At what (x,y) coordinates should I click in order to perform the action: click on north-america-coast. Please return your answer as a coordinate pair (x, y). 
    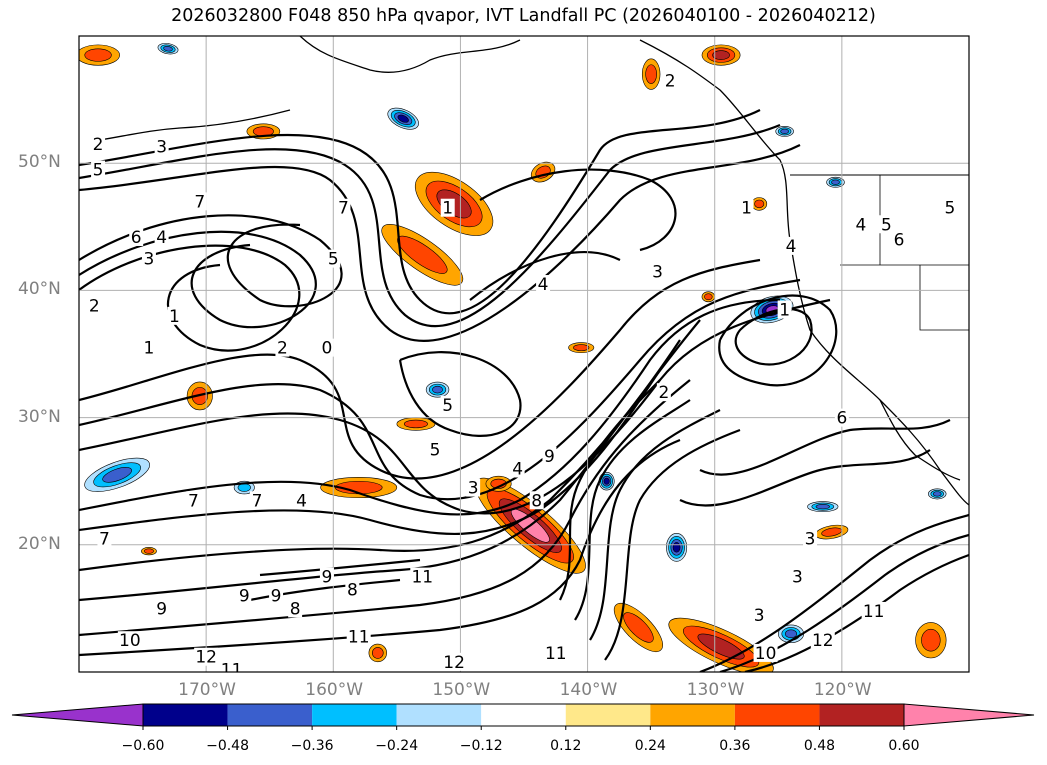
    Looking at the image, I should click on (879, 372).